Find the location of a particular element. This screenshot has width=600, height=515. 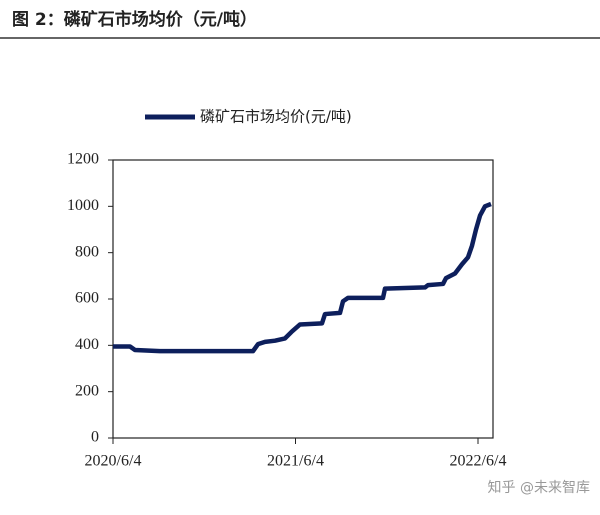

x-tick-label: 2020/6/4 is located at coordinates (113, 461).